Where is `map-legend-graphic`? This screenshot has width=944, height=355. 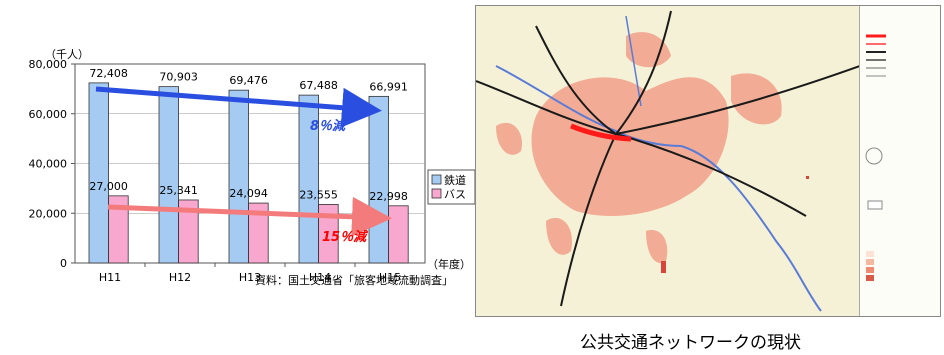
map-legend-graphic is located at coordinates (875, 157).